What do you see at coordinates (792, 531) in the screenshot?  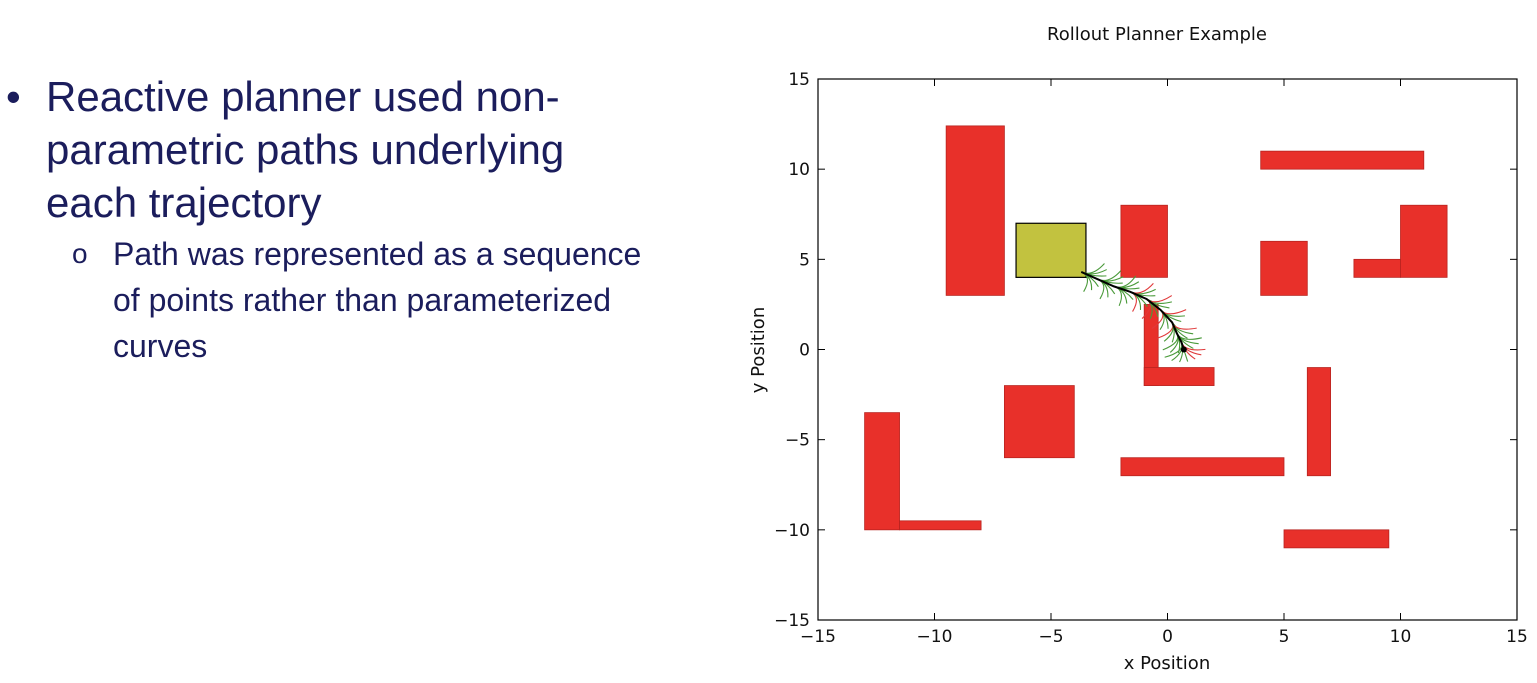 I see `y-tick-label: −10` at bounding box center [792, 531].